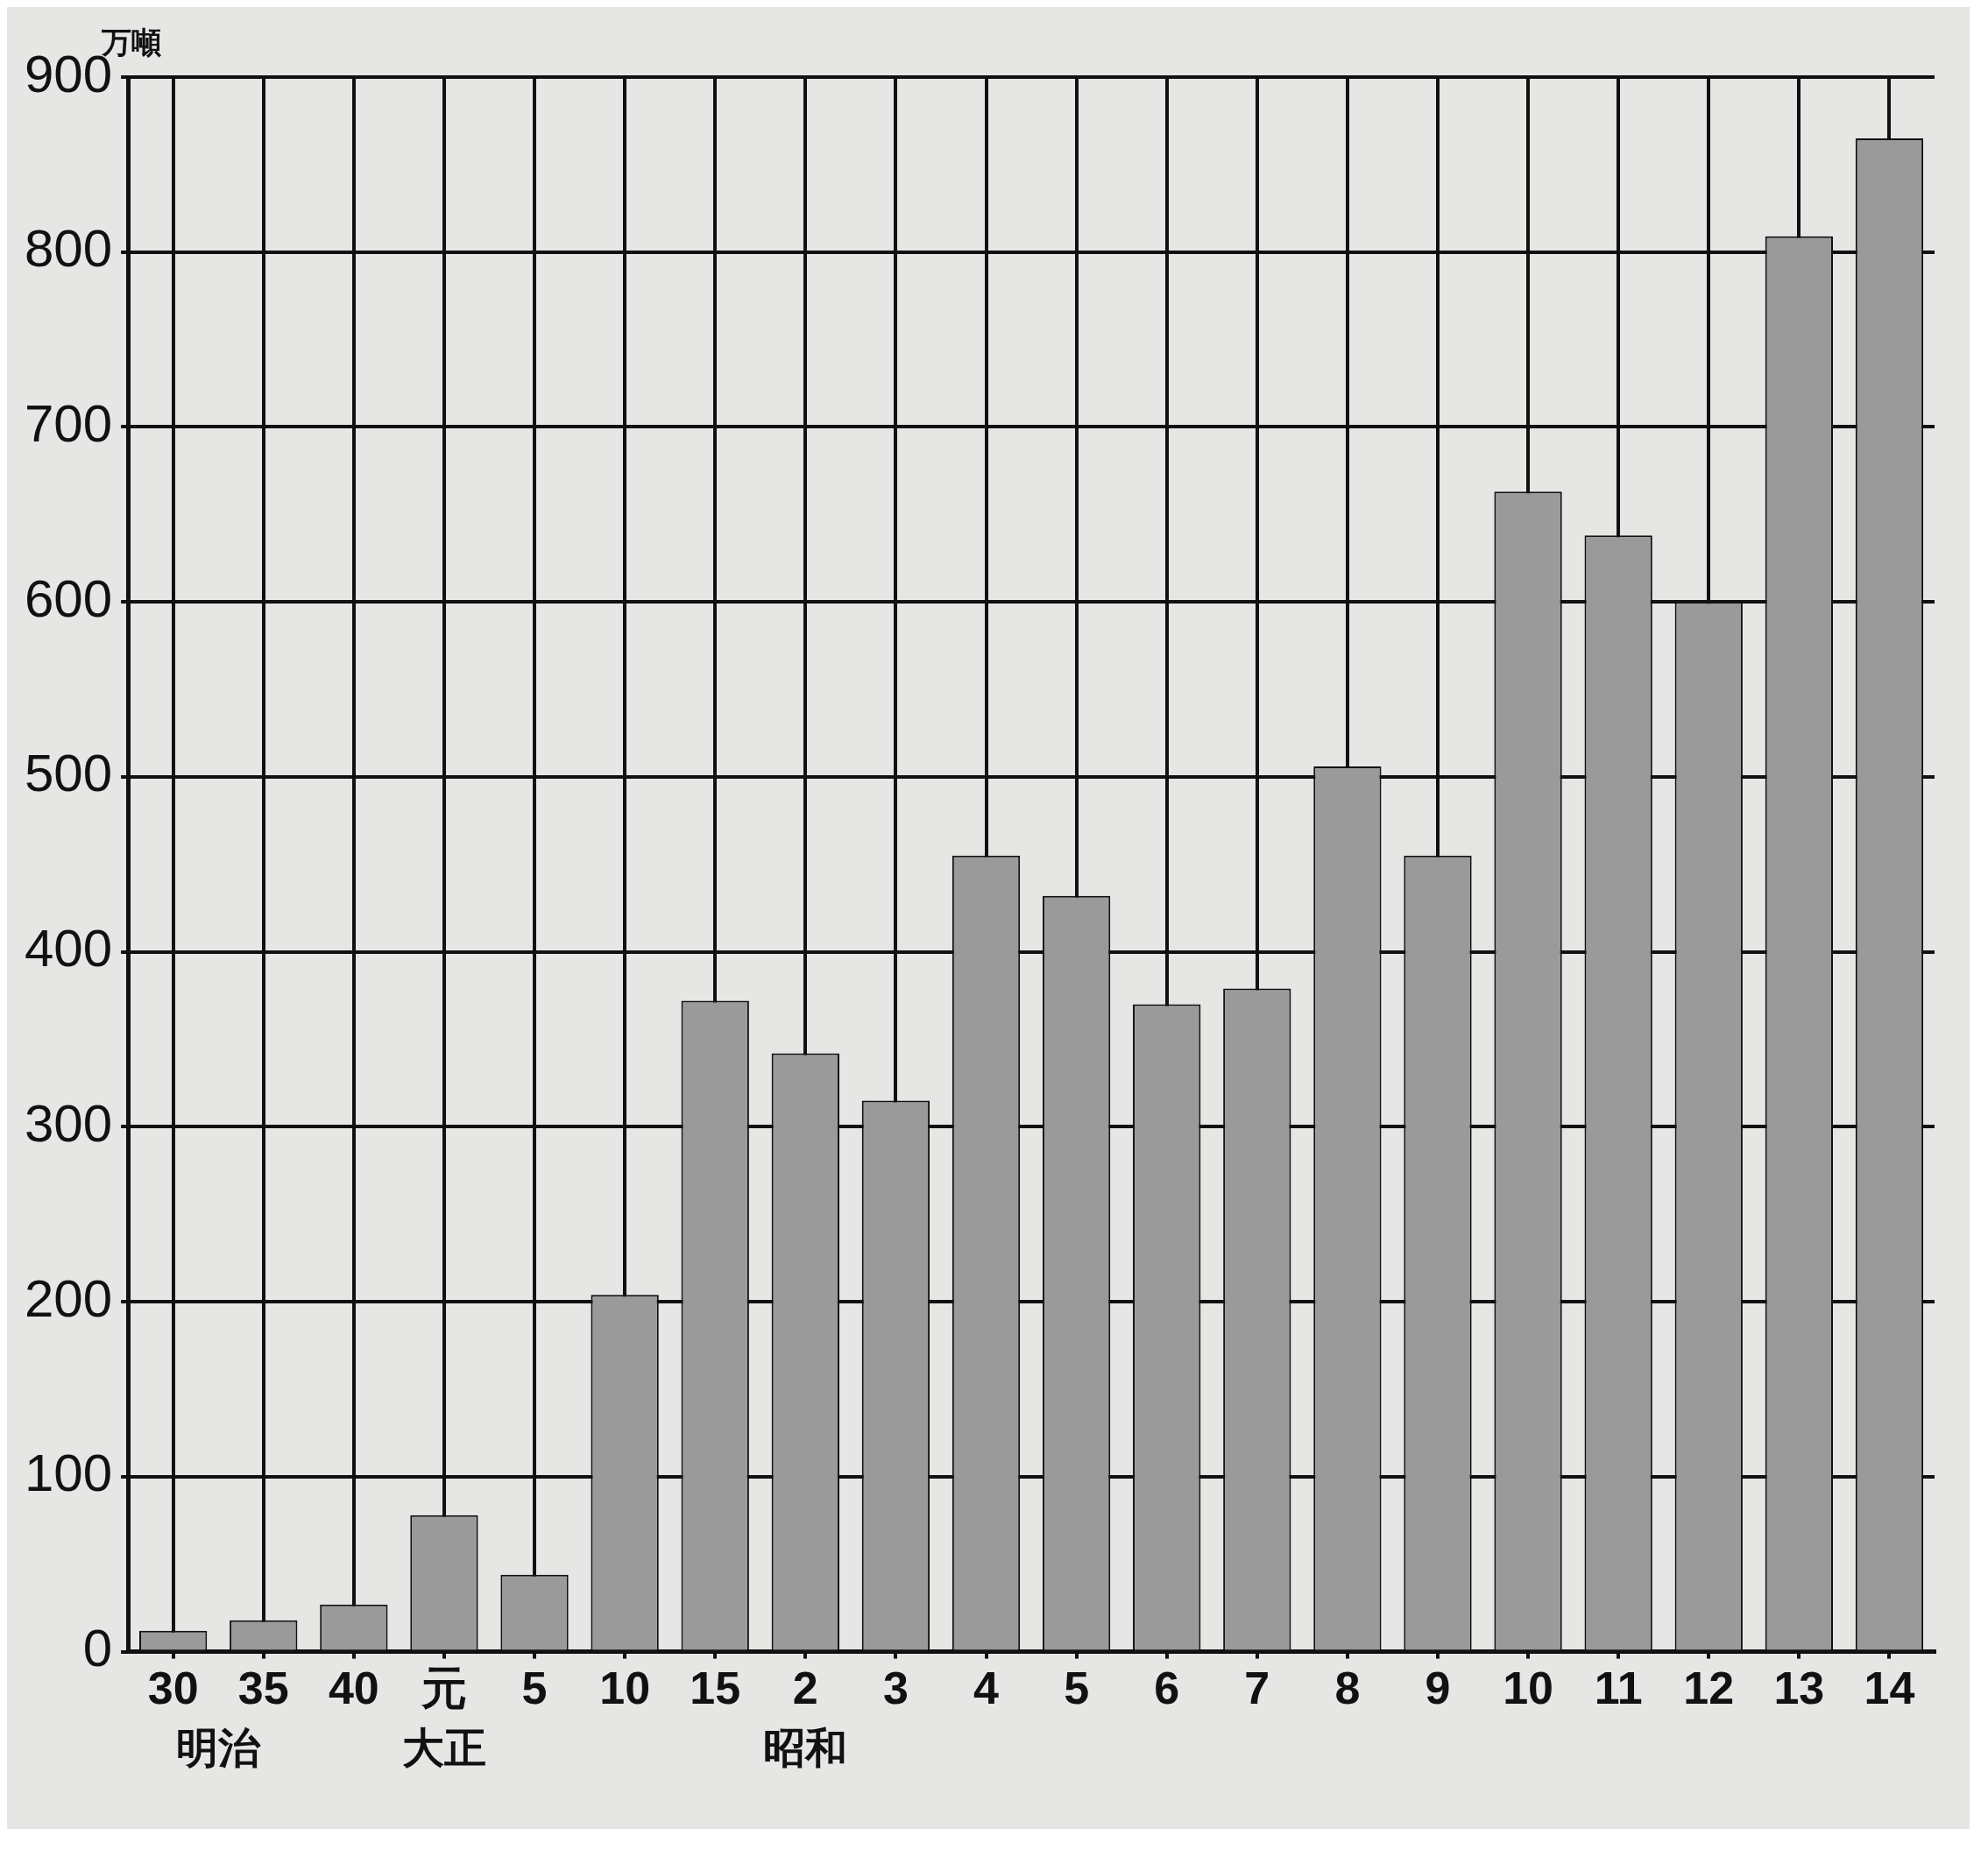  I want to click on text: 昭和, so click(805, 1748).